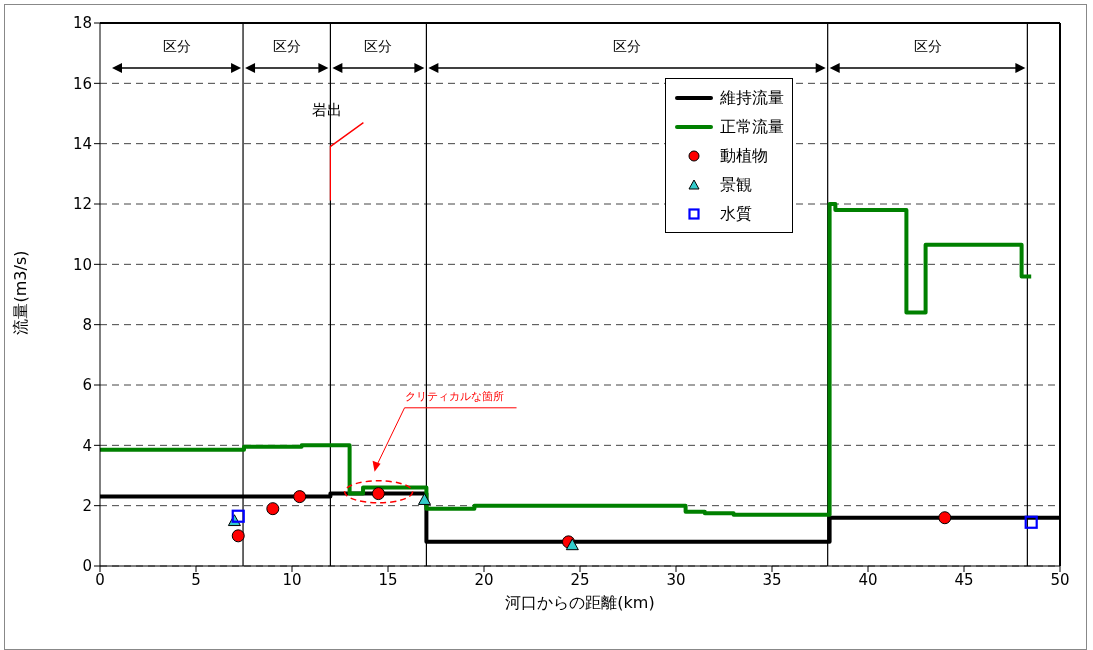 This screenshot has height=650, width=1093. I want to click on y-tick-label: 6, so click(87, 385).